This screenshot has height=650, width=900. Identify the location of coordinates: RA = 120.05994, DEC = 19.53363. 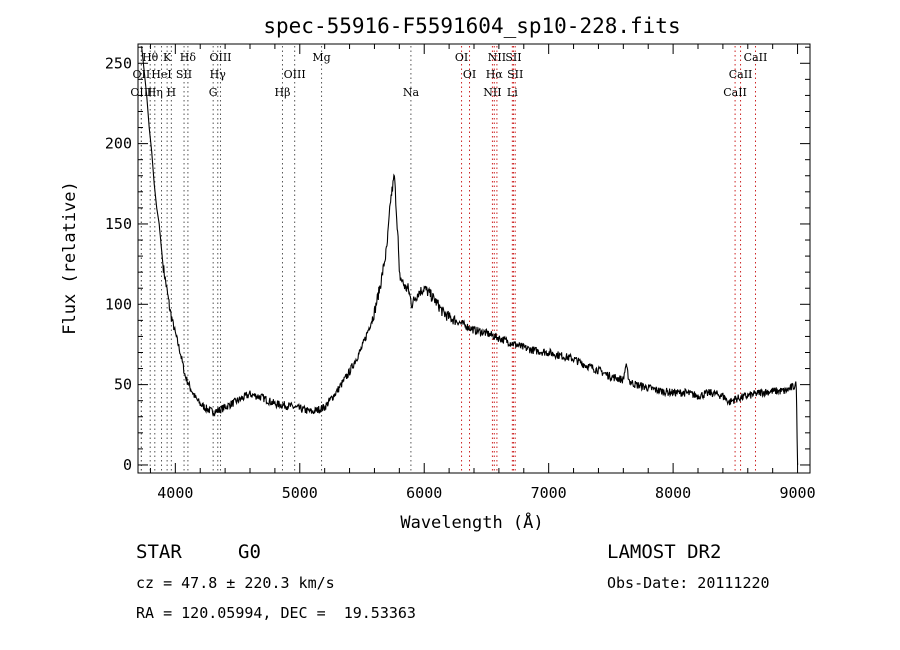
(276, 613).